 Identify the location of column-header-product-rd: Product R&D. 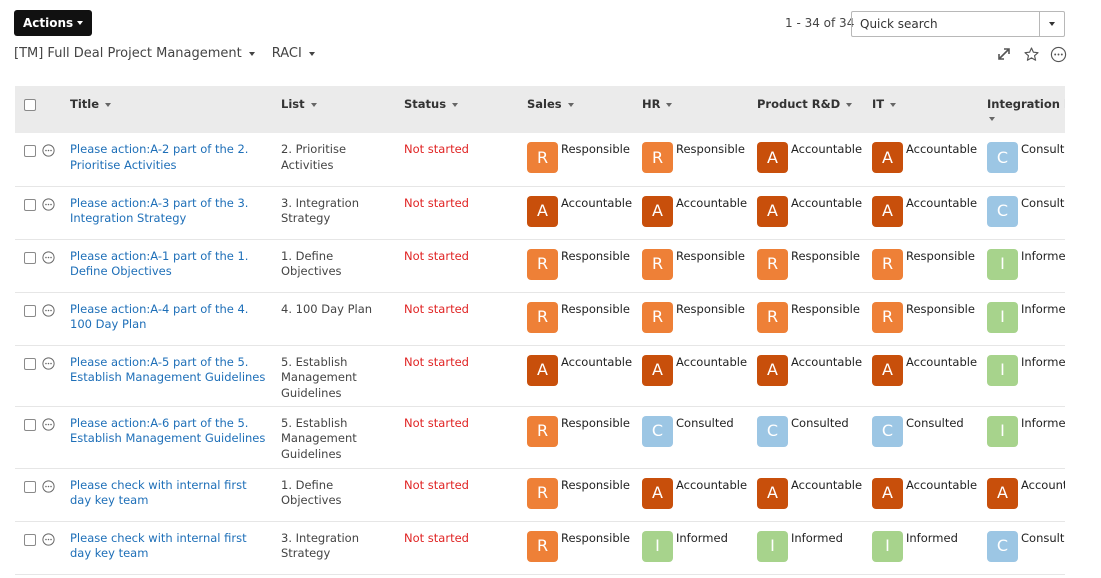
(814, 109).